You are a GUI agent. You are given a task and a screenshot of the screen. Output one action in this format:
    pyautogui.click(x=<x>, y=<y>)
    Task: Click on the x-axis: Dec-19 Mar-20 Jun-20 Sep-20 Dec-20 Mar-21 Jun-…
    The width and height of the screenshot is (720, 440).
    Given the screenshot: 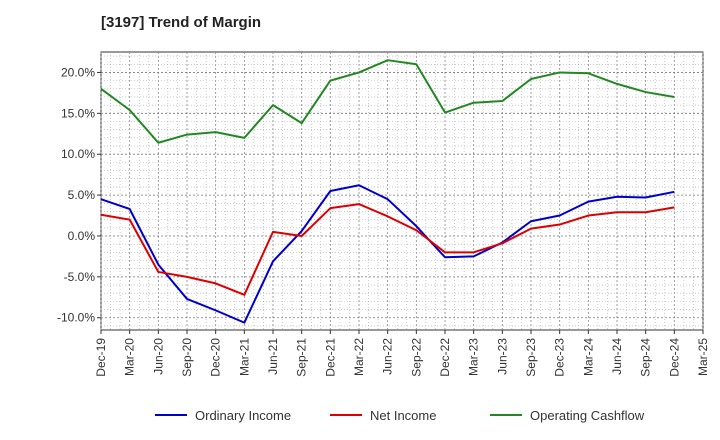 What is the action you would take?
    pyautogui.click(x=402, y=353)
    